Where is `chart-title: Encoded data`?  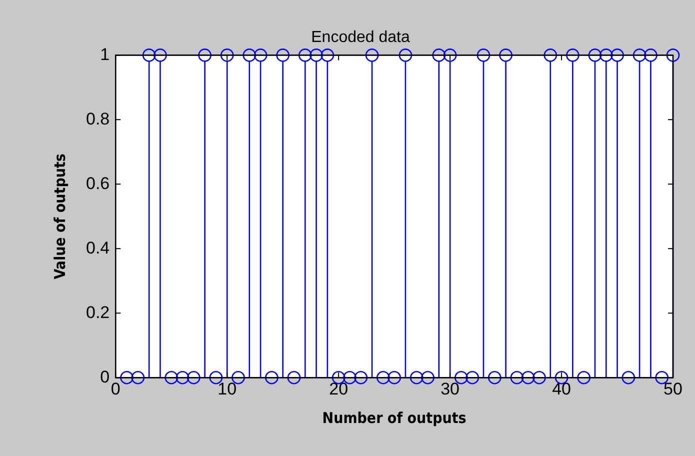
chart-title: Encoded data is located at coordinates (360, 37).